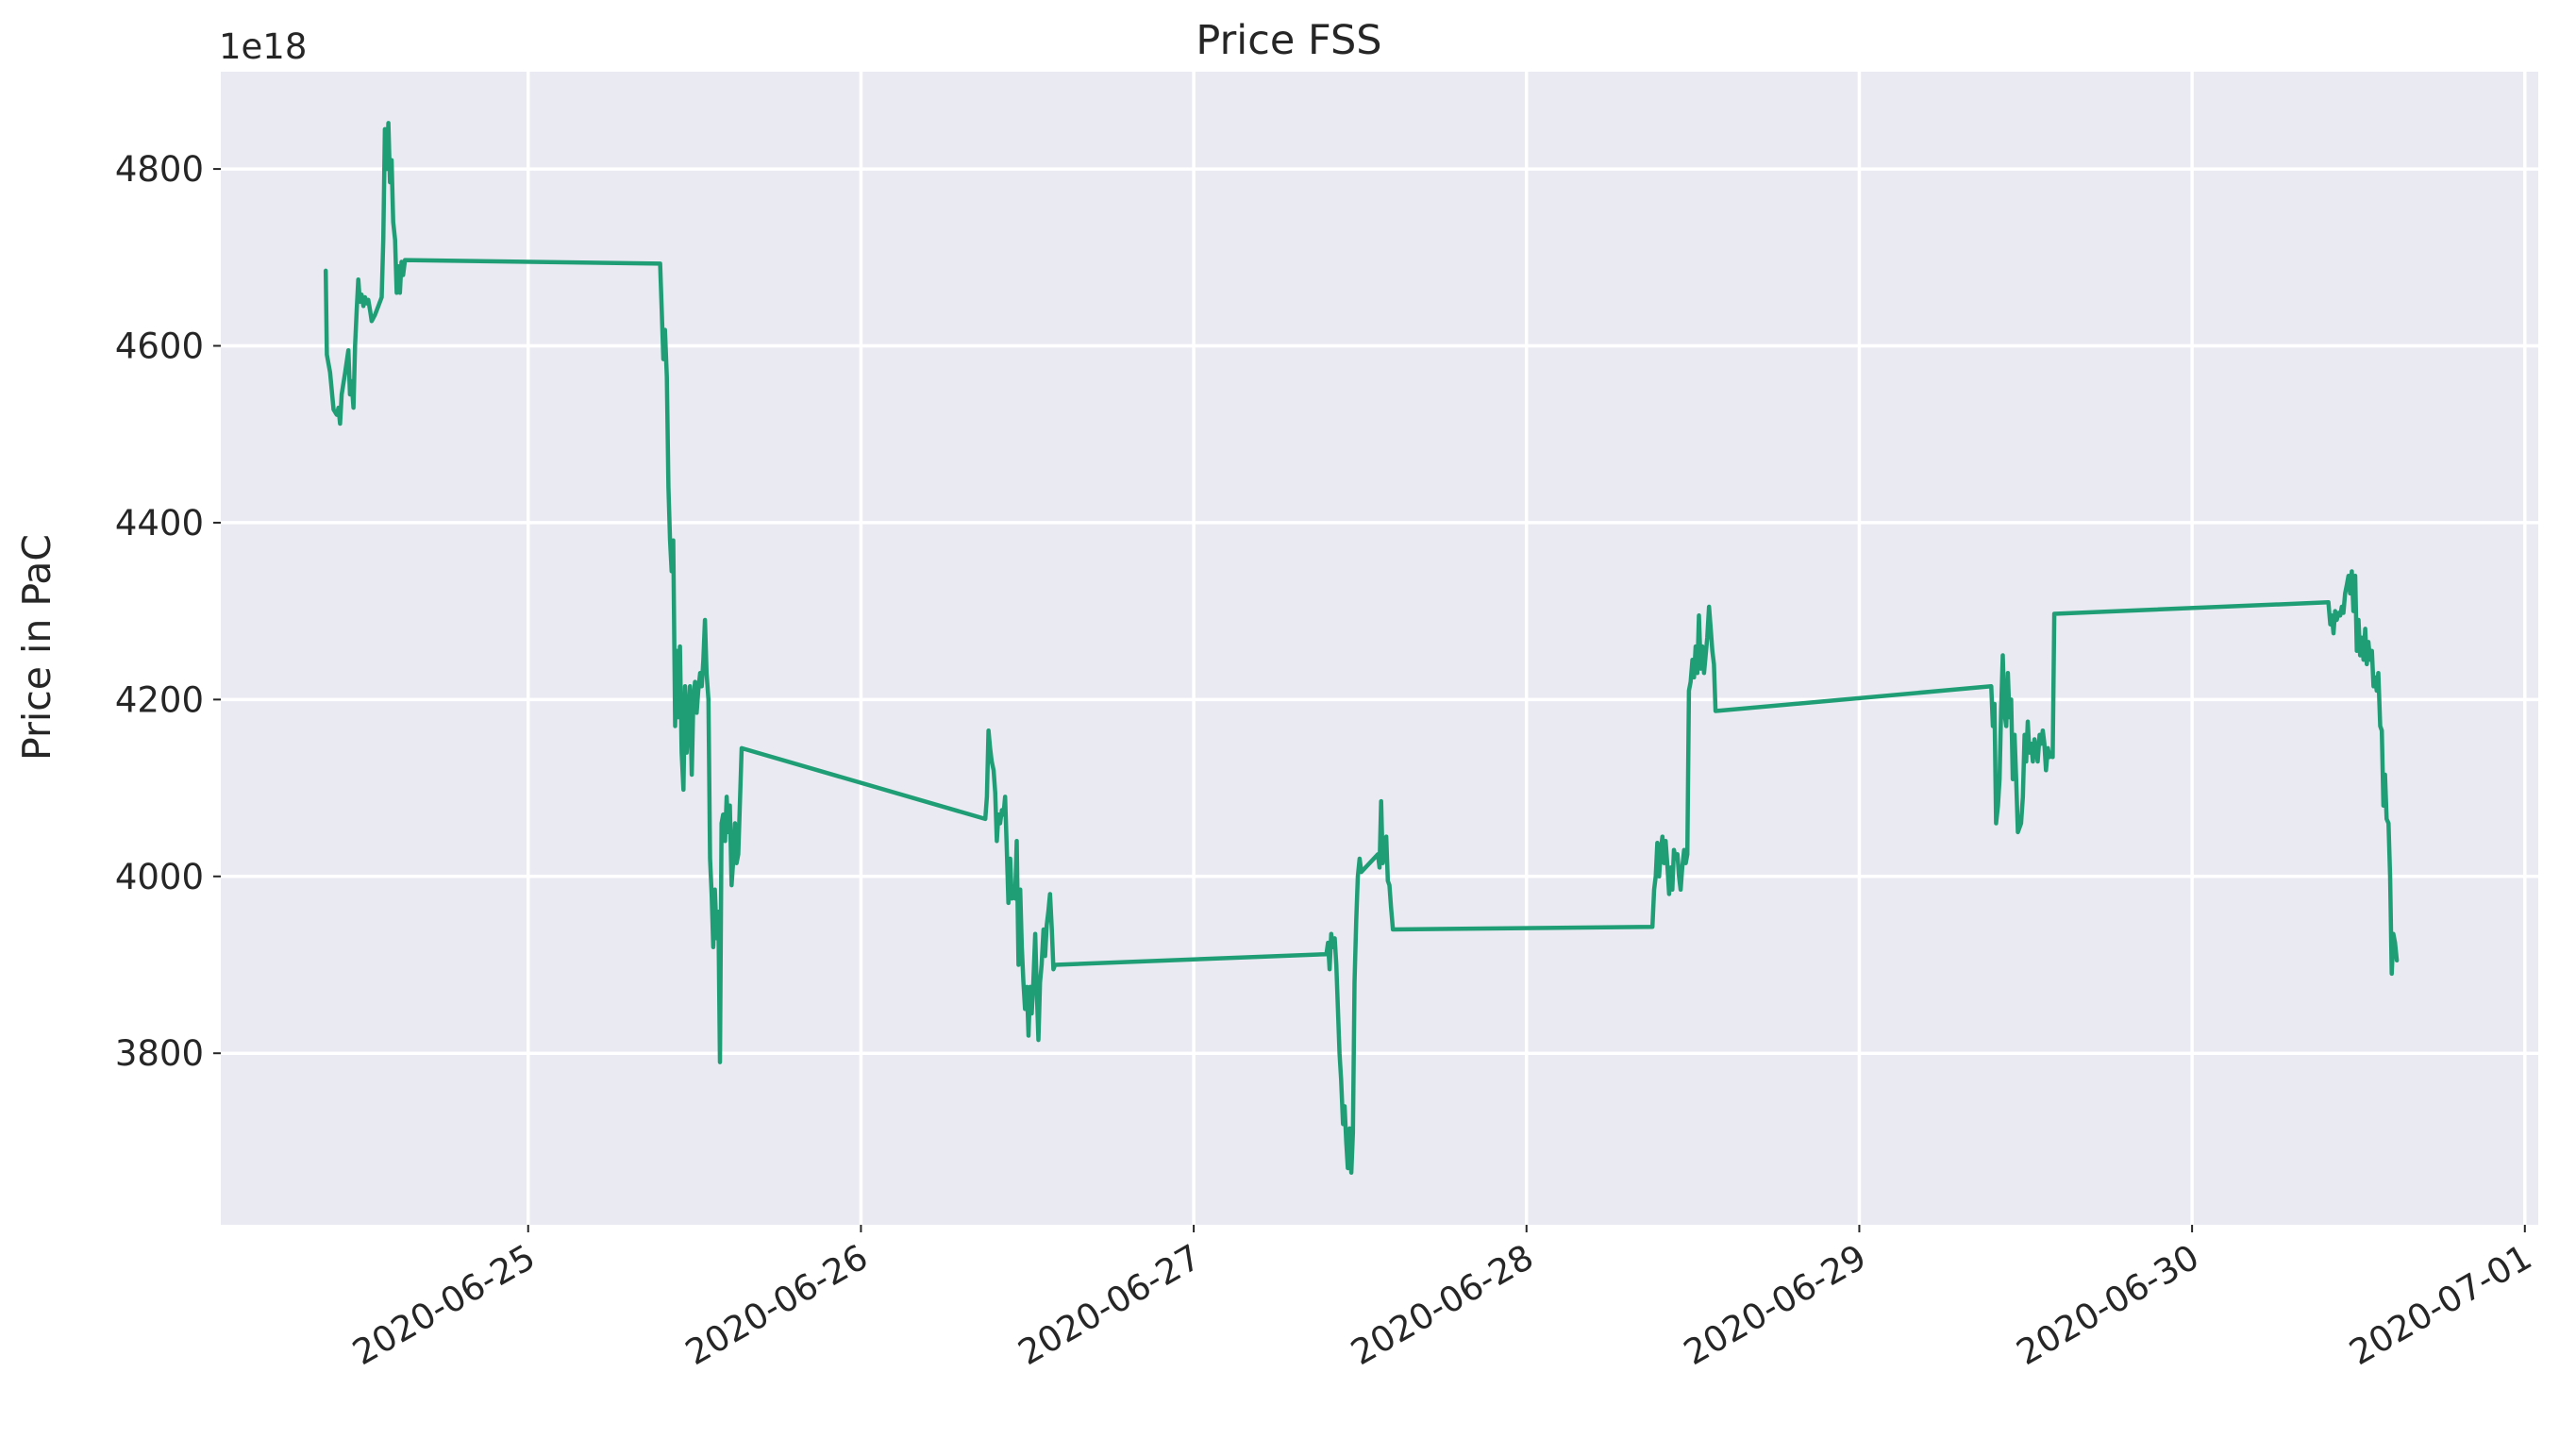 This screenshot has width=2576, height=1439. What do you see at coordinates (1288, 40) in the screenshot?
I see `chart-title: Price FSS` at bounding box center [1288, 40].